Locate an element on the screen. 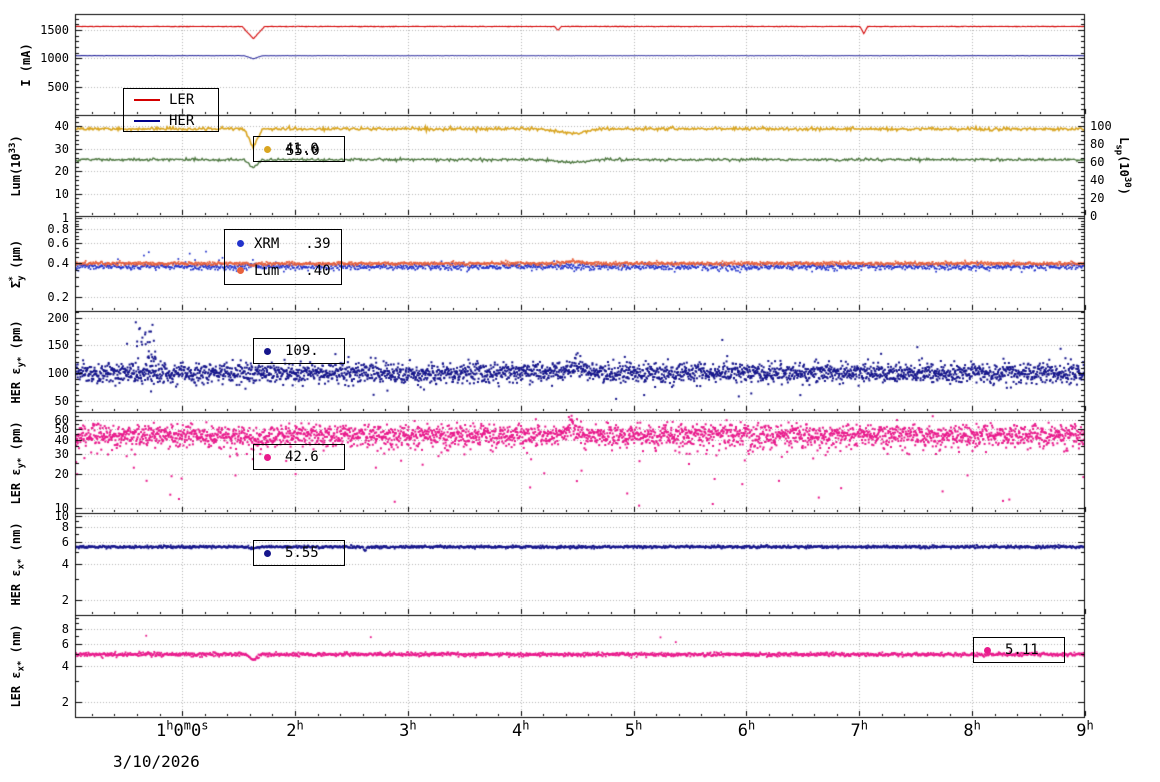 The width and height of the screenshot is (1160, 782). ler-label: LER is located at coordinates (182, 99).